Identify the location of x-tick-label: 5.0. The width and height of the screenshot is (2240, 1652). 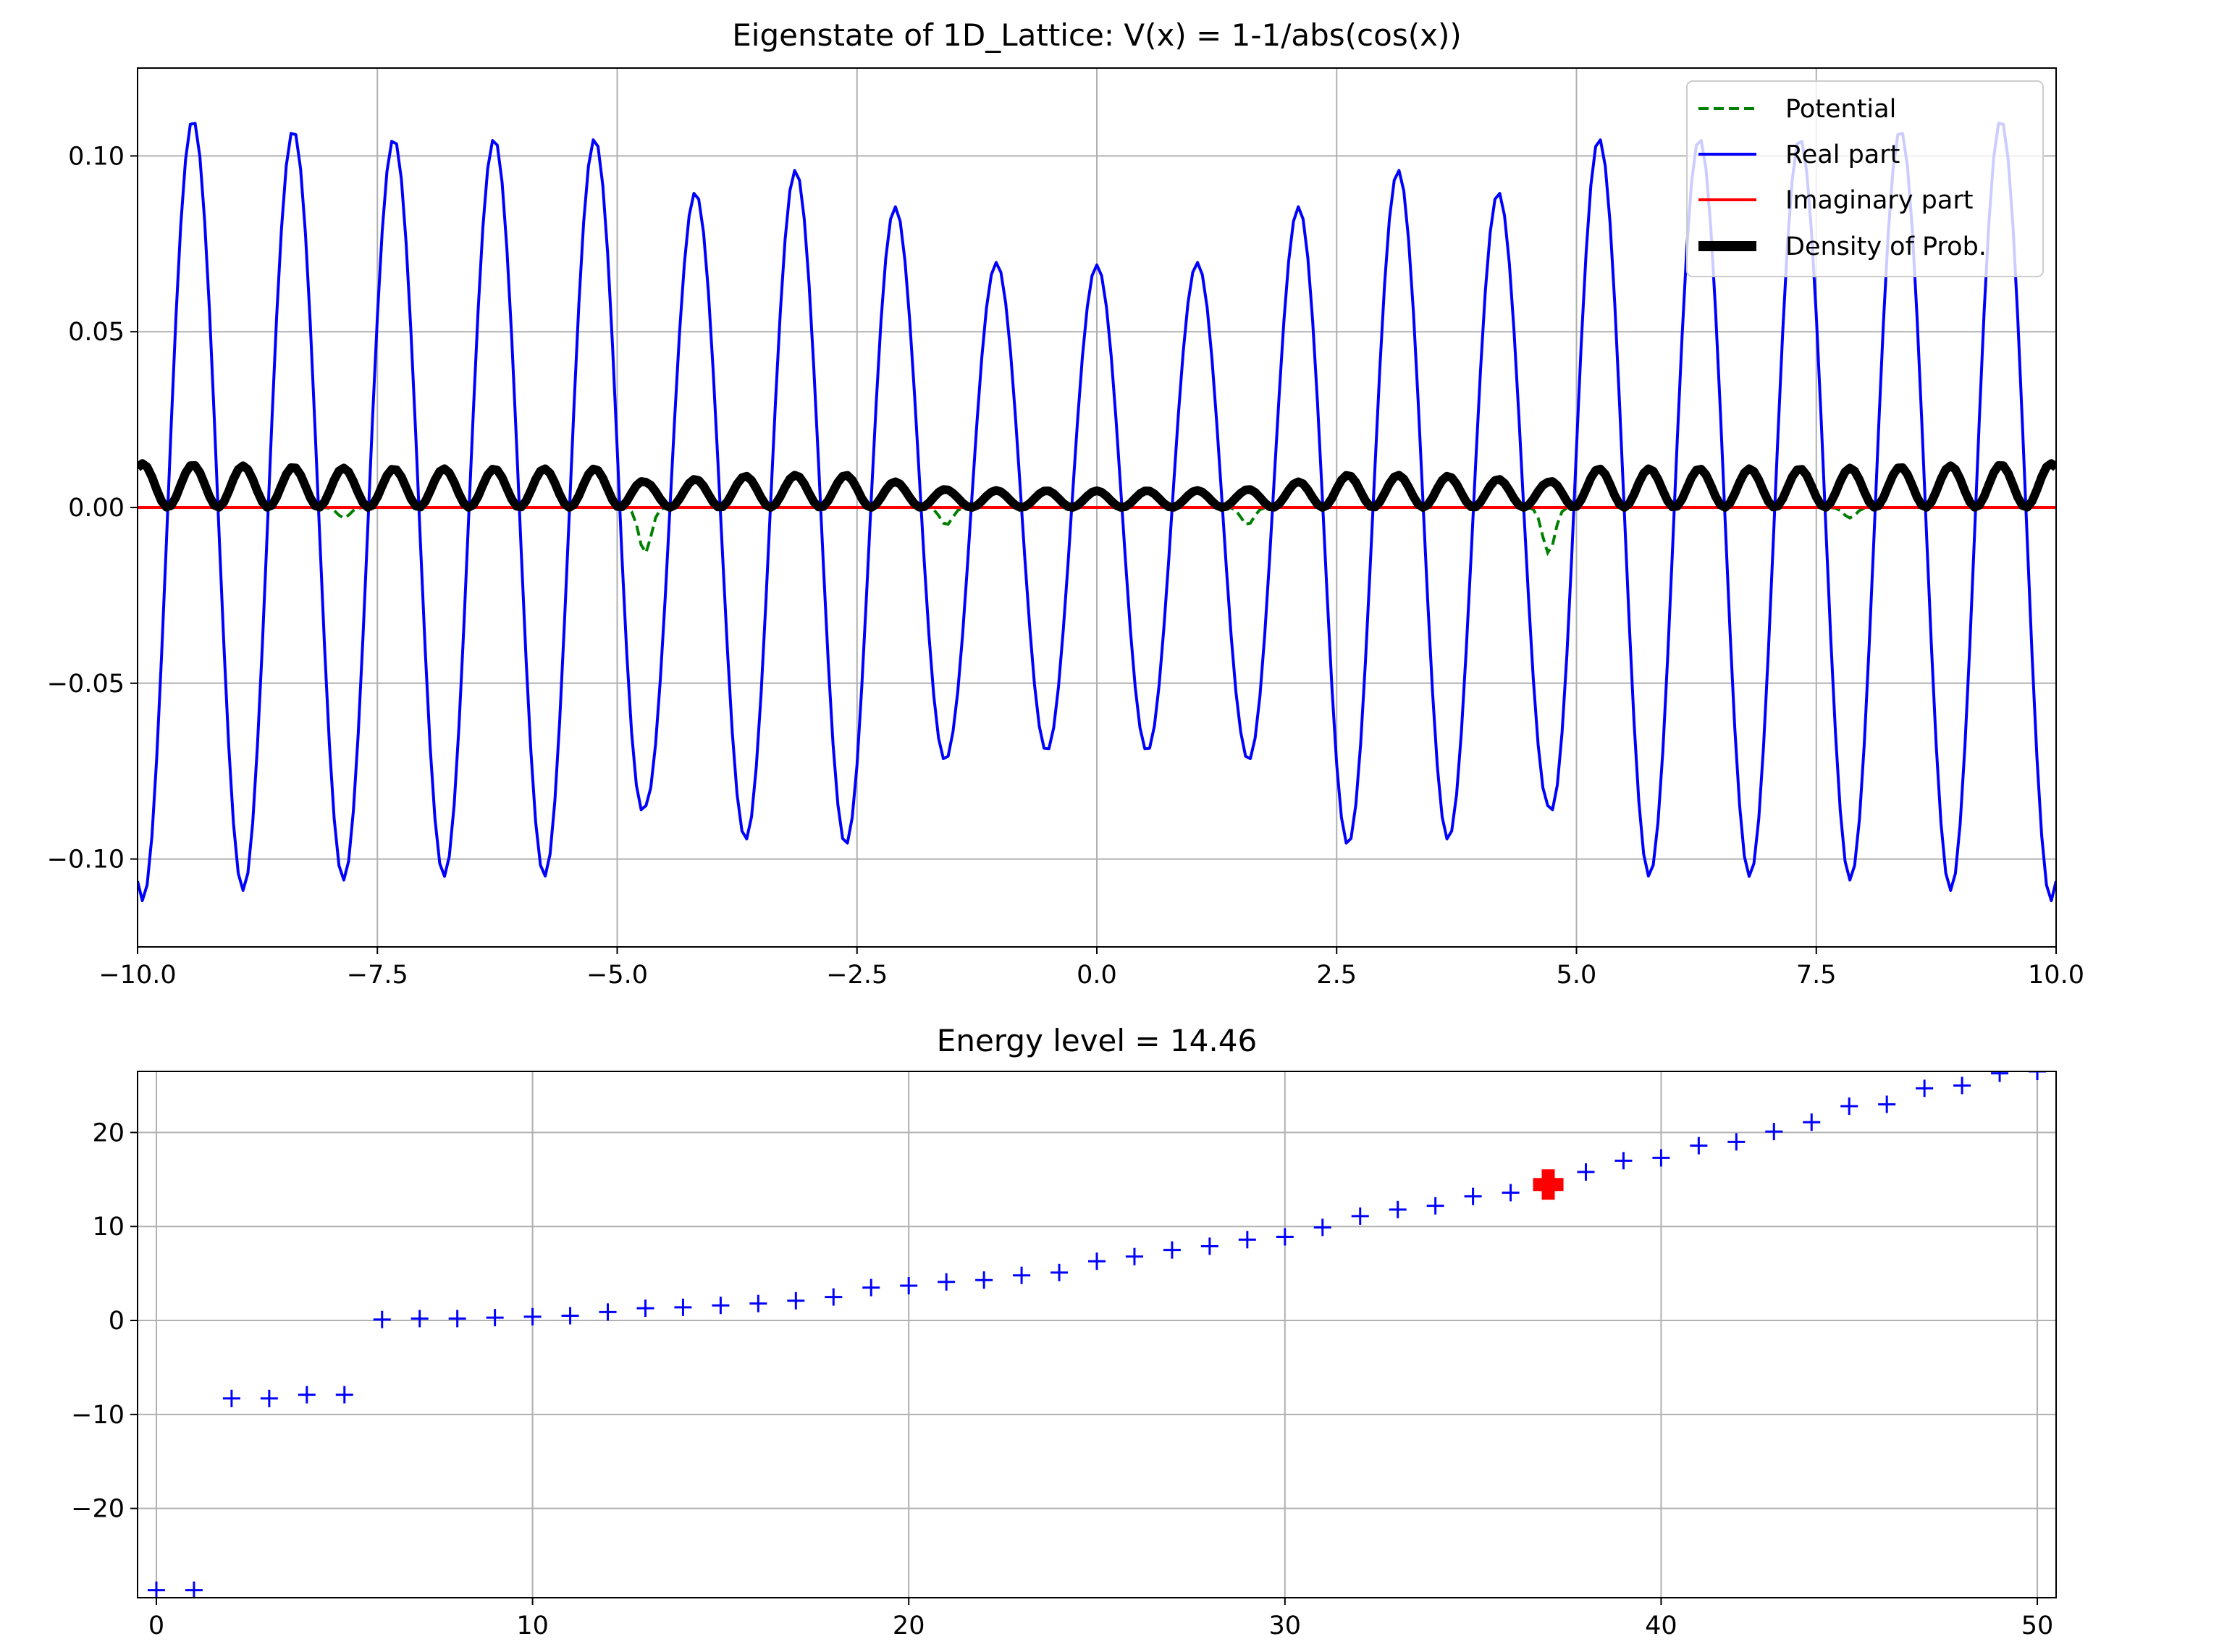
(1577, 976).